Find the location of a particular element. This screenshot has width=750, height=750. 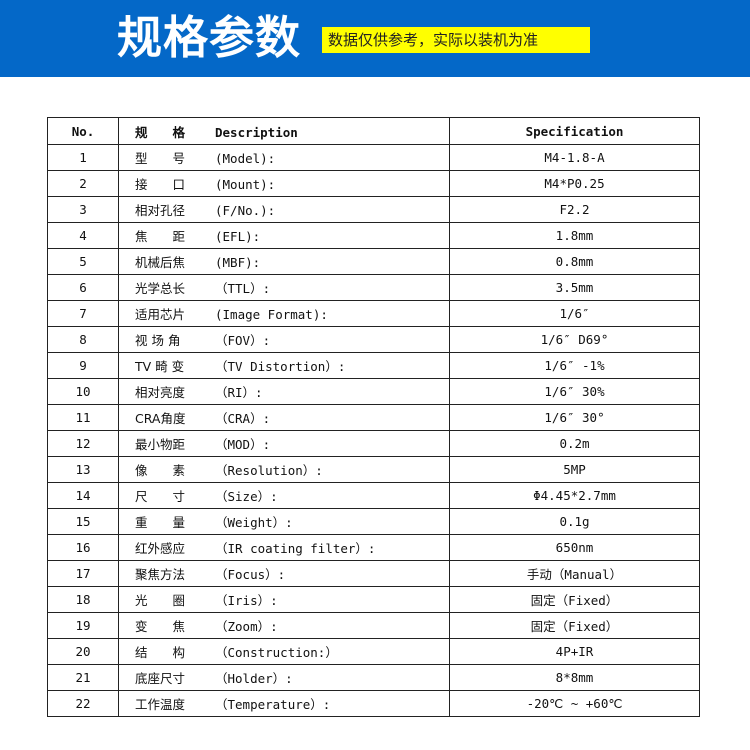

row-desc-cn: 底座尺寸 is located at coordinates (160, 678).